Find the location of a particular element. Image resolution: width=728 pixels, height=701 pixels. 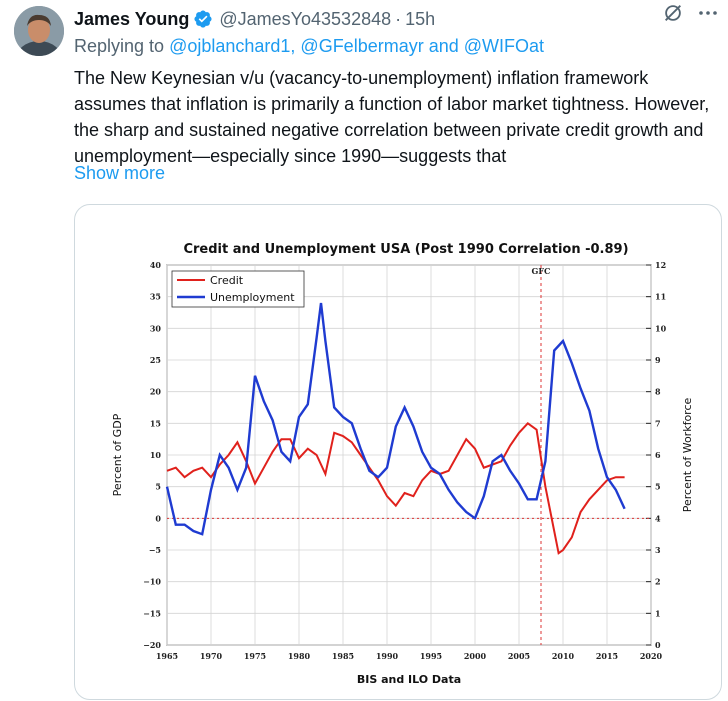

x-tick-label: 1995 is located at coordinates (431, 656).